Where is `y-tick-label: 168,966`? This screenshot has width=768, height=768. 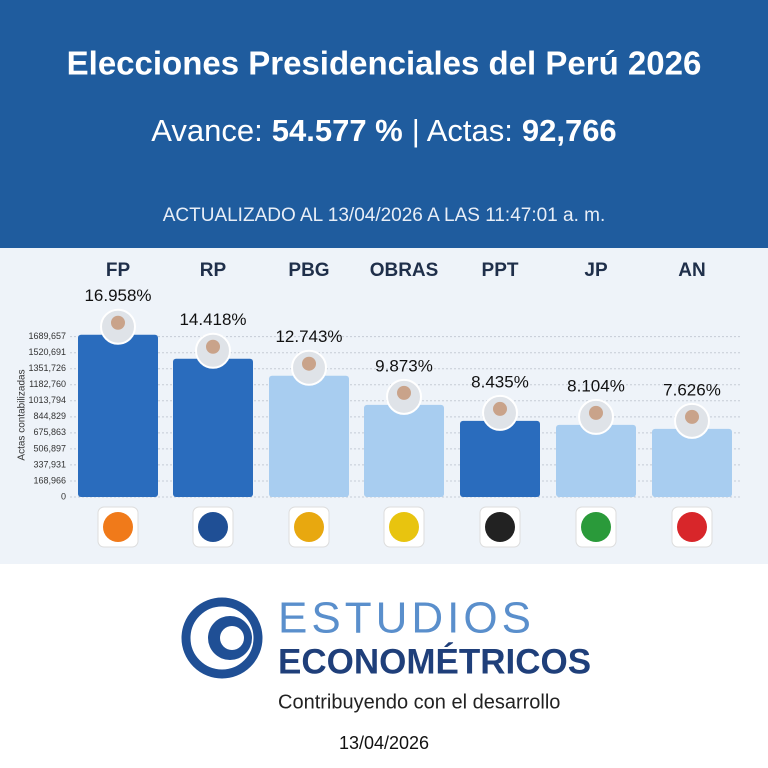 y-tick-label: 168,966 is located at coordinates (49, 480).